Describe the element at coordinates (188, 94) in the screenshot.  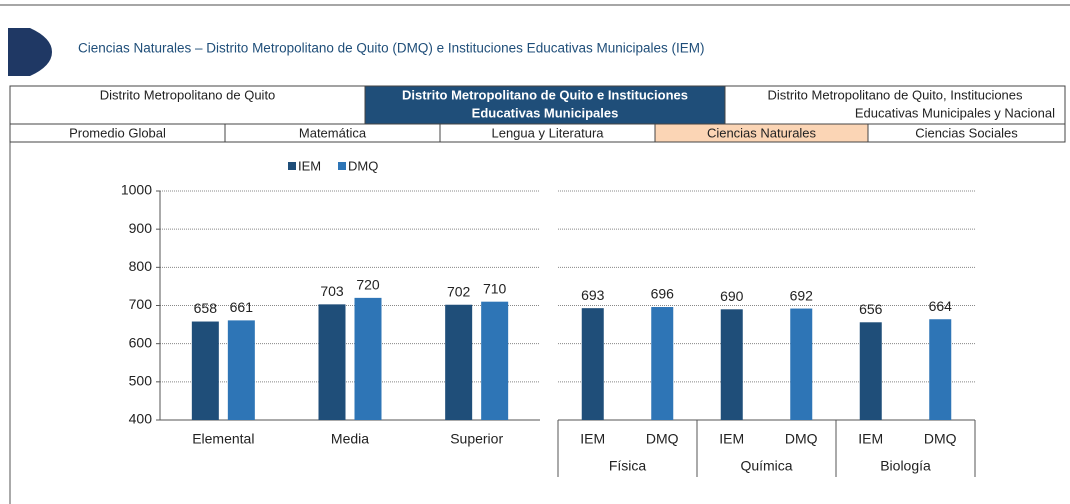
I see `tab-label: Distrito Metropolitano de Quito` at that location.